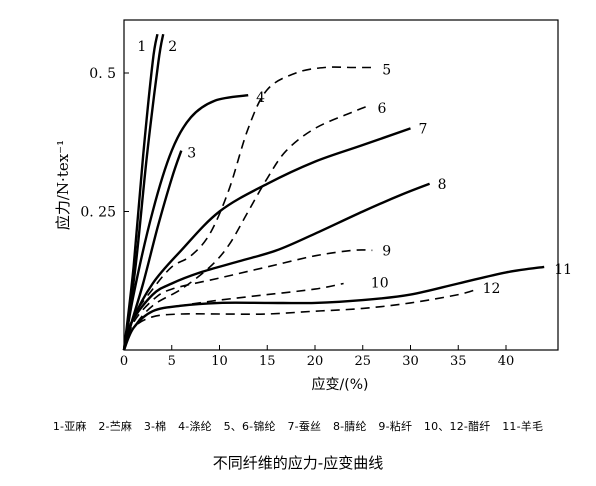  What do you see at coordinates (457, 426) in the screenshot?
I see `legend-item-10-12: 10、12-醋纤` at bounding box center [457, 426].